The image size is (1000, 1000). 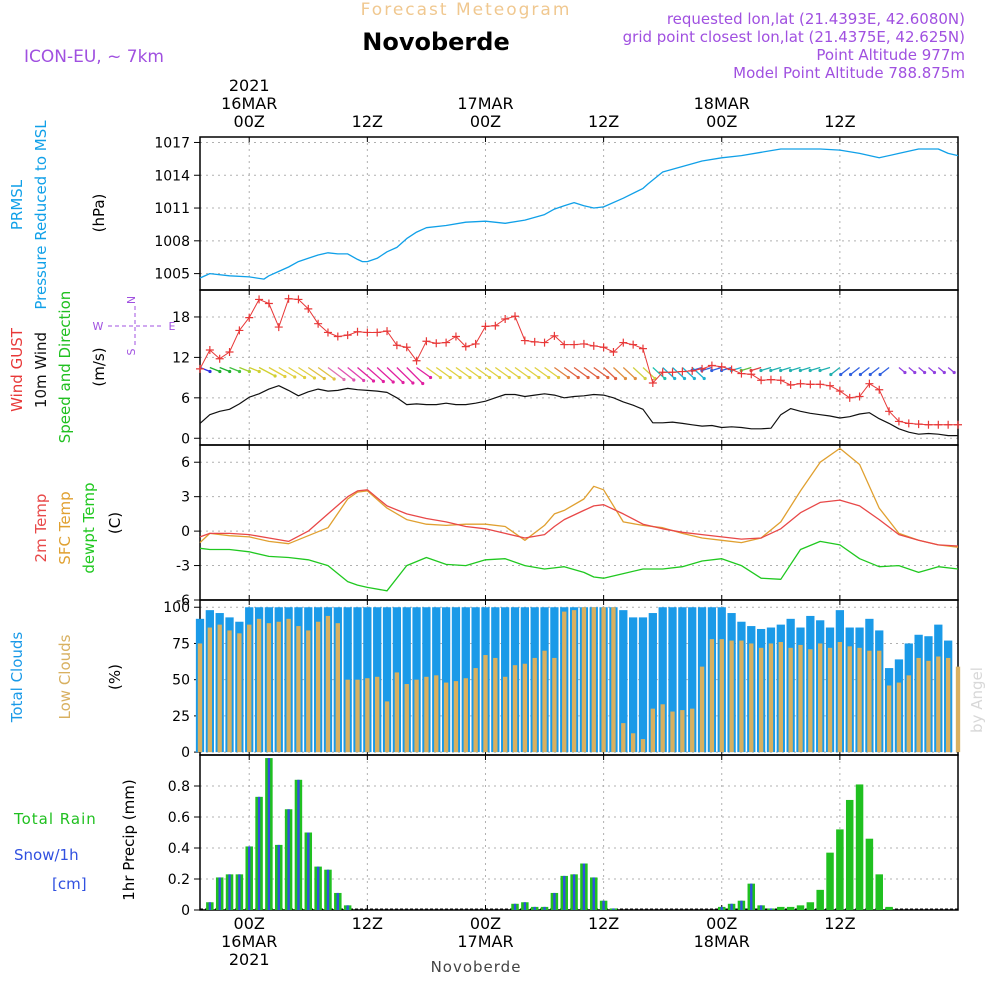 What do you see at coordinates (185, 399) in the screenshot?
I see `wind-tick-label: 6` at bounding box center [185, 399].